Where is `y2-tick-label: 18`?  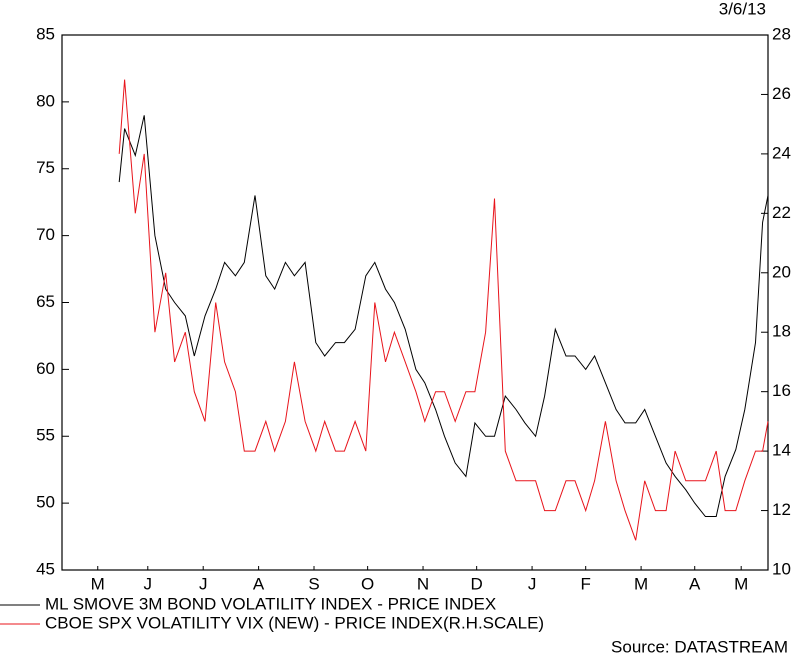
y2-tick-label: 18 is located at coordinates (781, 331).